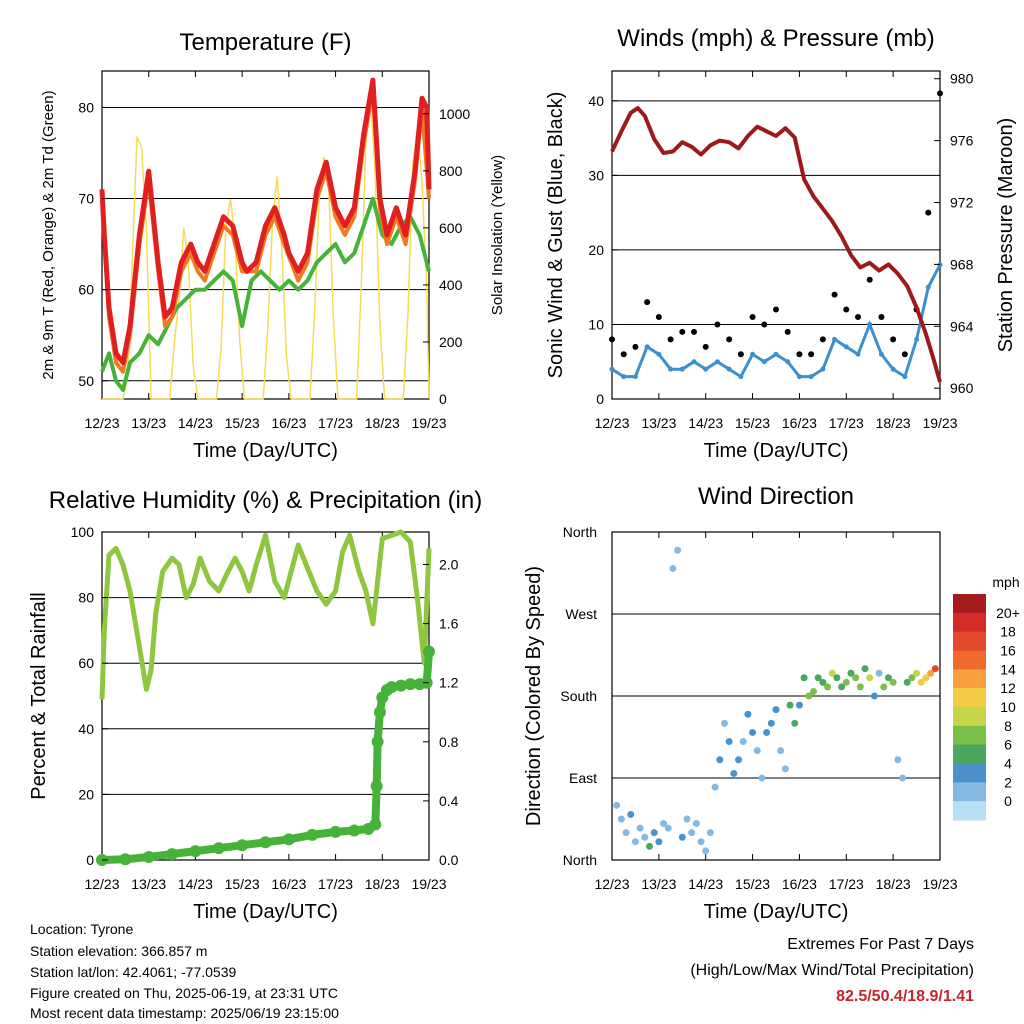 The width and height of the screenshot is (1024, 1024). I want to click on y2-tick-label: 1000, so click(454, 114).